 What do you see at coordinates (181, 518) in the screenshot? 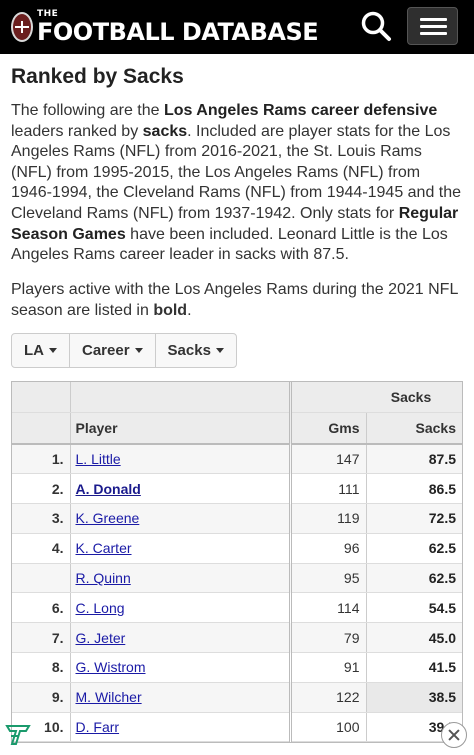
I see `player-cell: K. Greene` at bounding box center [181, 518].